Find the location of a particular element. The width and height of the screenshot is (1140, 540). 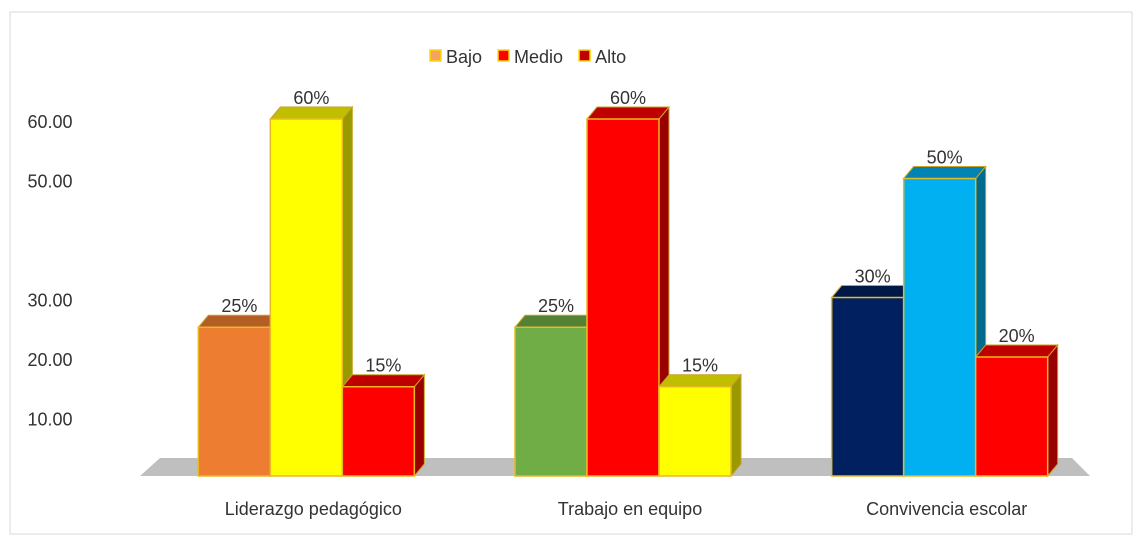

data-label: 50% is located at coordinates (945, 157).